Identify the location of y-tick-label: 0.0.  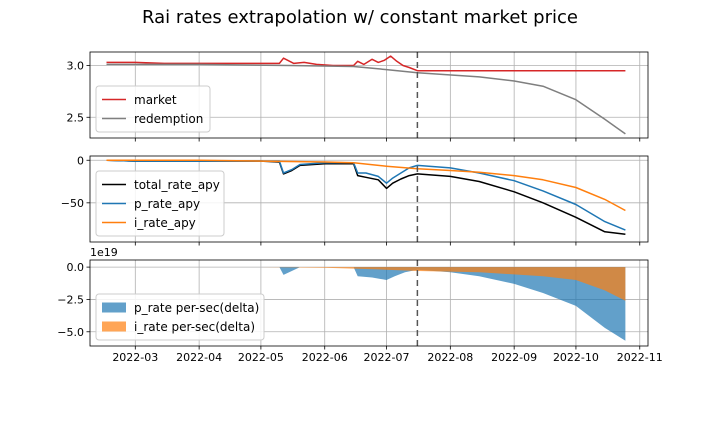
(76, 267).